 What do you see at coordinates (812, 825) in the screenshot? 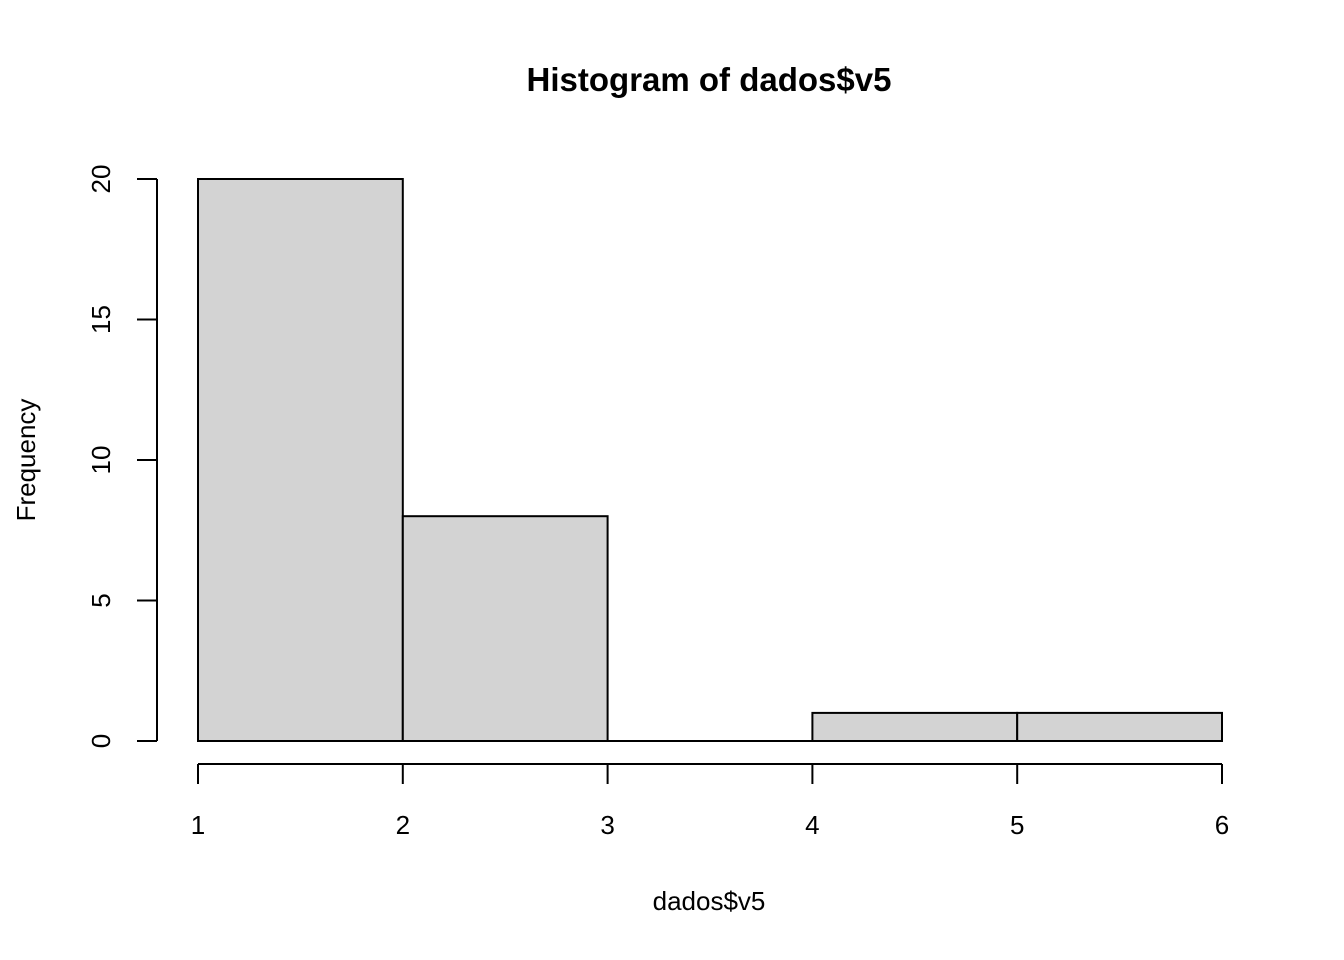
I see `x-tick-label: 4` at bounding box center [812, 825].